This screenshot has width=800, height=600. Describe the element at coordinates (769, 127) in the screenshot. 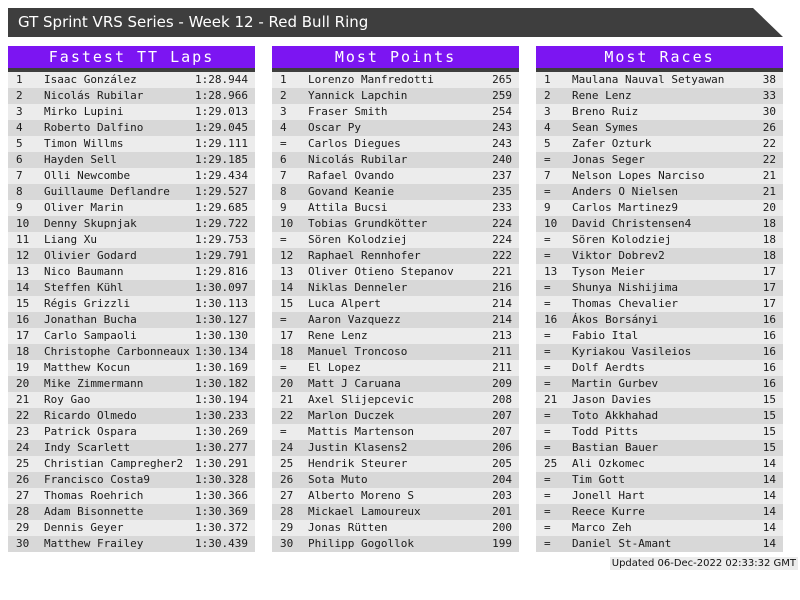

I see `cell-value: 26` at that location.